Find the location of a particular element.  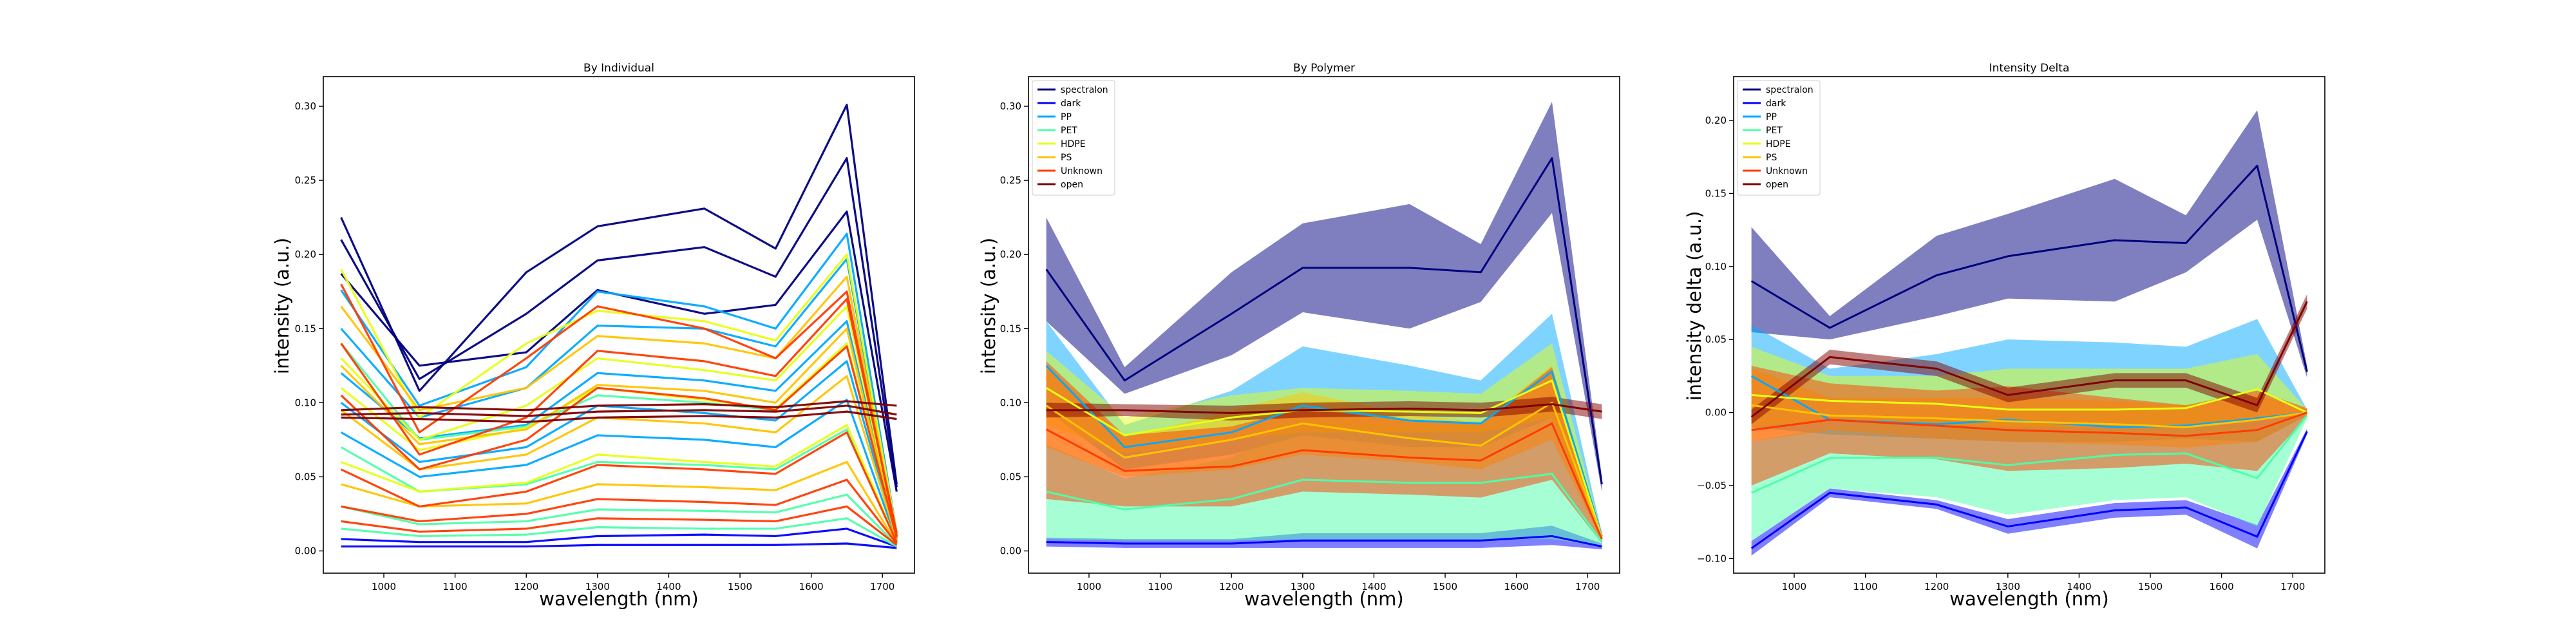

mean-line-dark is located at coordinates (2029, 490).